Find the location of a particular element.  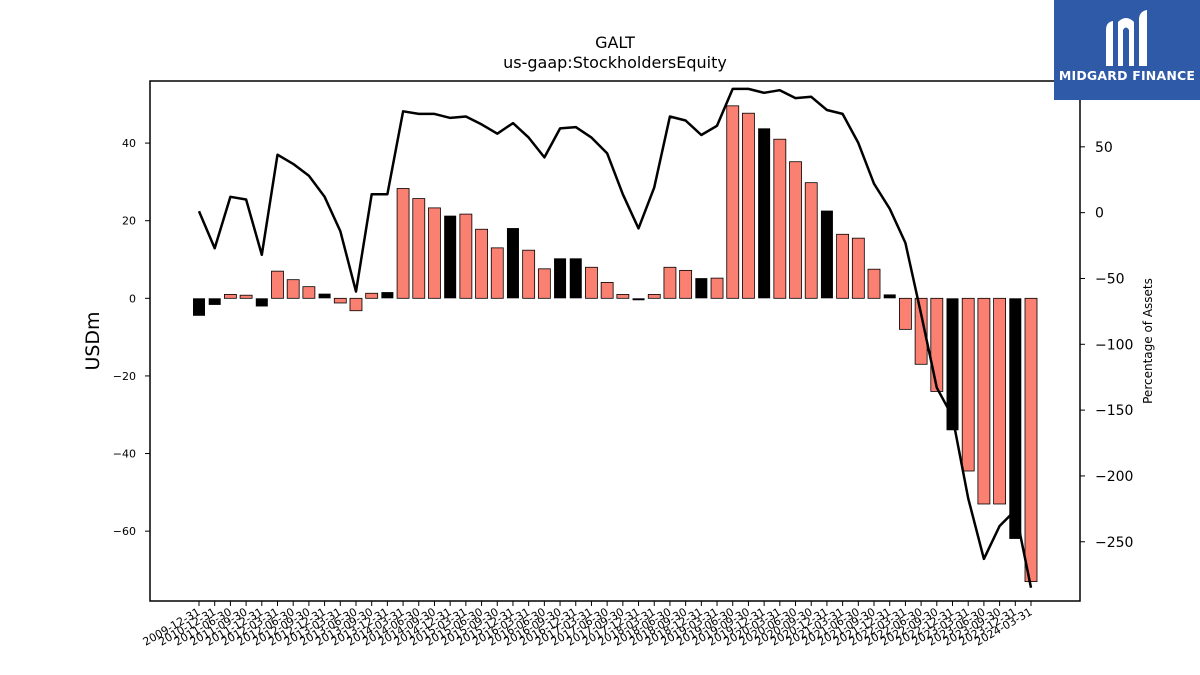

chart-subtitle: us-gaap:StockholdersEquity is located at coordinates (615, 62).